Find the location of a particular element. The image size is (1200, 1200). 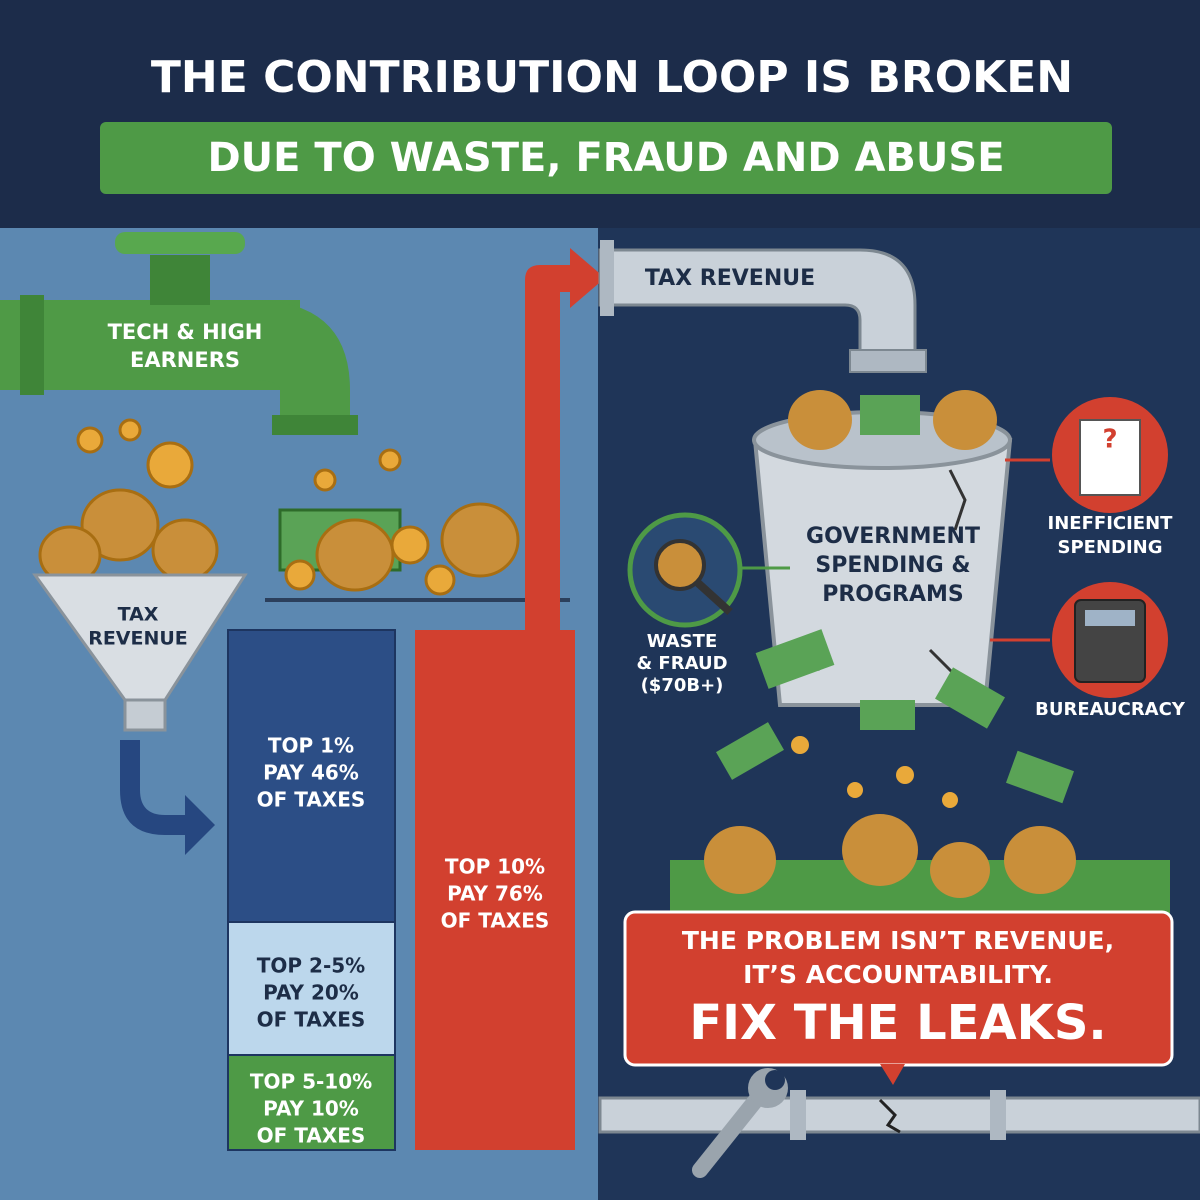

leak-label: BUREAUCRACY is located at coordinates (1110, 709).